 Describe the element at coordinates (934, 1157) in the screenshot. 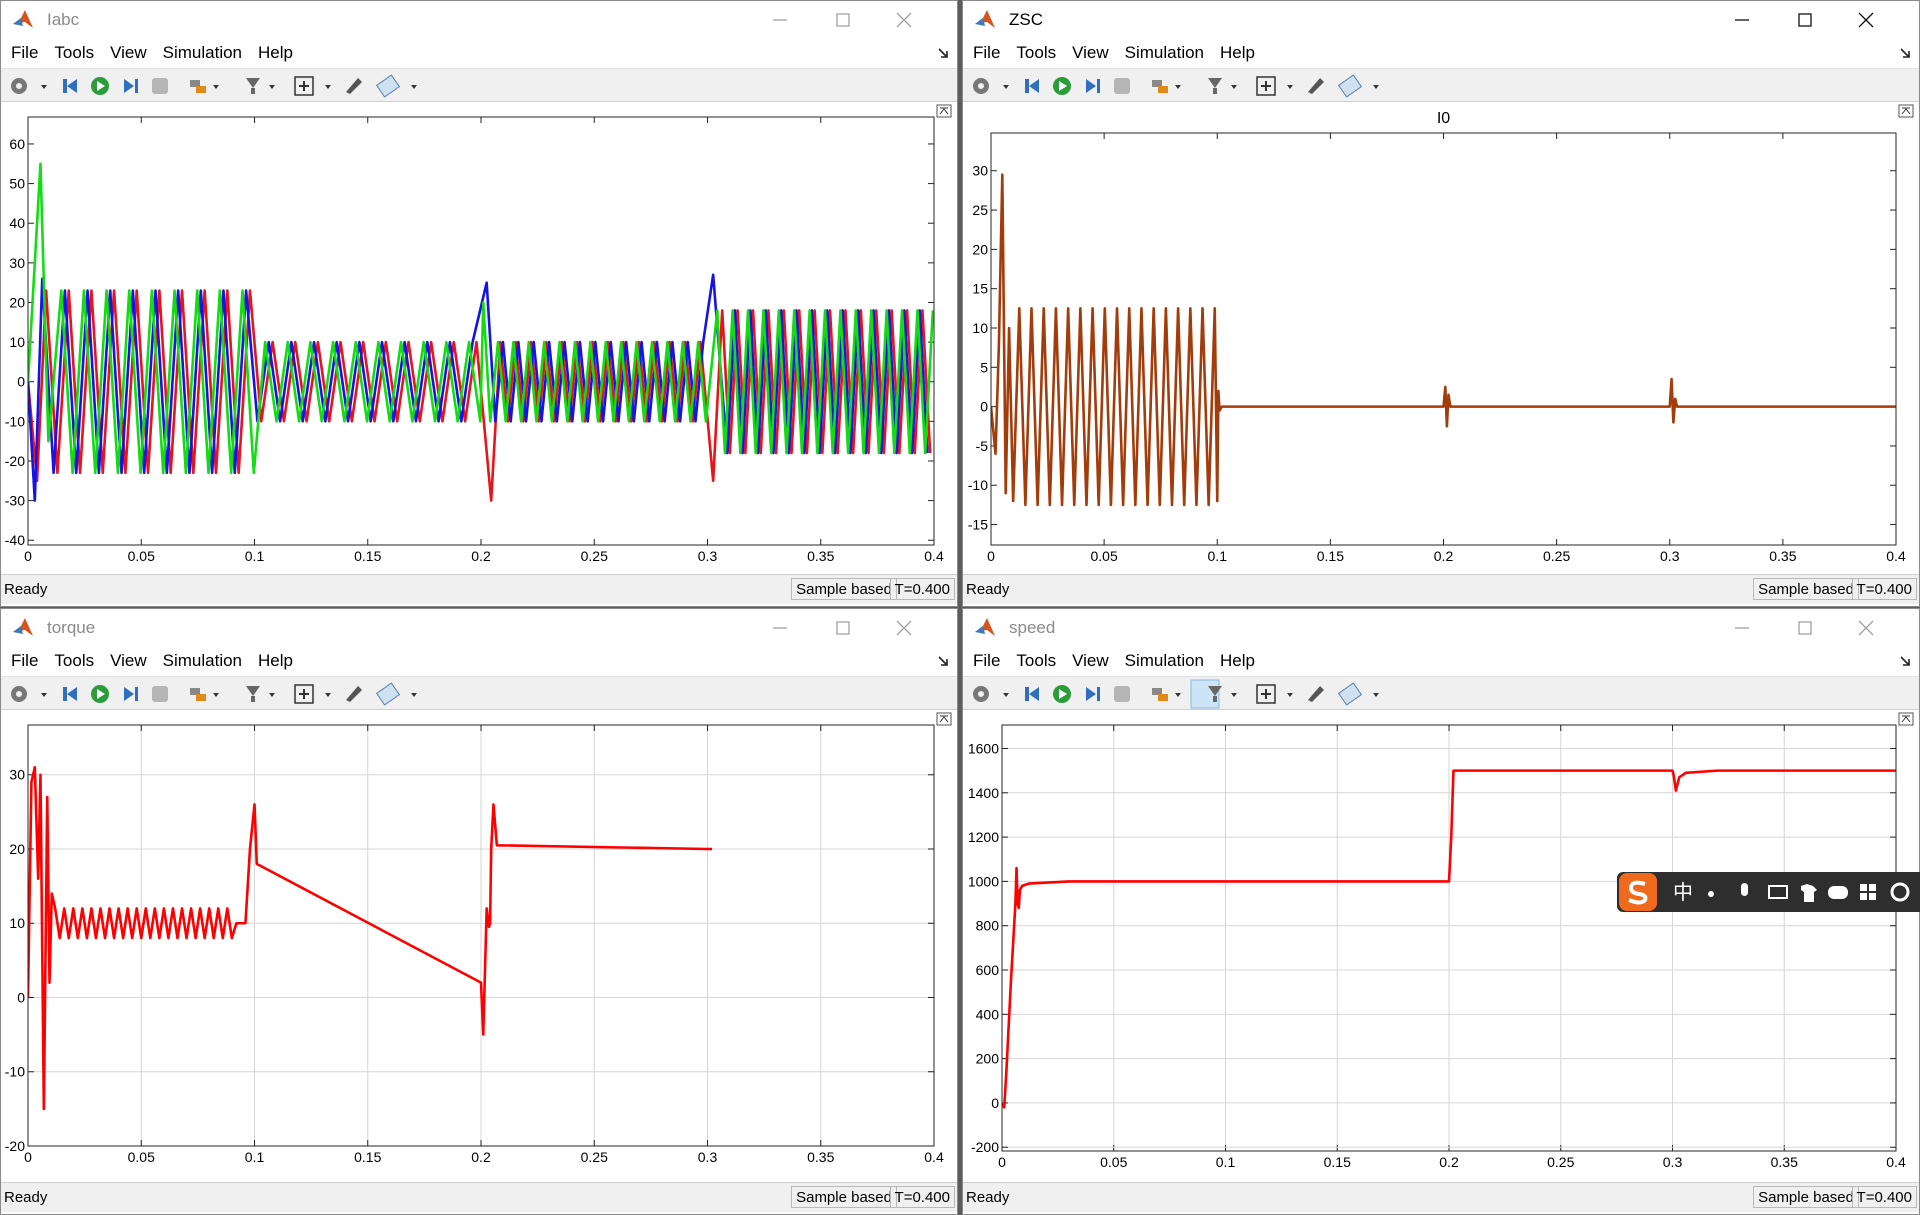

I see `x-tick-label: 0.4` at that location.